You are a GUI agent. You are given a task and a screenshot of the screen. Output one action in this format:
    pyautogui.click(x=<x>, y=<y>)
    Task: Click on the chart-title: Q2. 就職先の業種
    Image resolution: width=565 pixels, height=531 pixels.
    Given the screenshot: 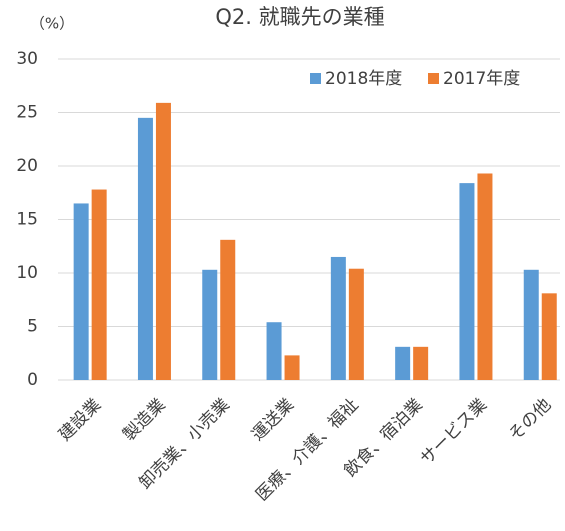 What is the action you would take?
    pyautogui.click(x=299, y=17)
    